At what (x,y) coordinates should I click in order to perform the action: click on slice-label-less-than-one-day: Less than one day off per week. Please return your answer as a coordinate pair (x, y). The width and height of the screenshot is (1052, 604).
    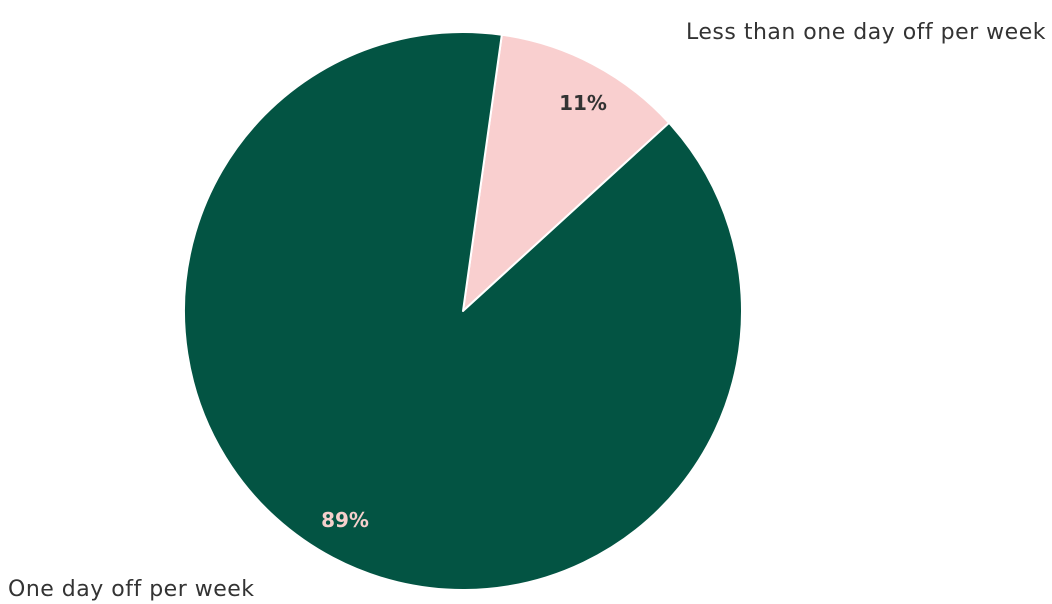
    Looking at the image, I should click on (866, 32).